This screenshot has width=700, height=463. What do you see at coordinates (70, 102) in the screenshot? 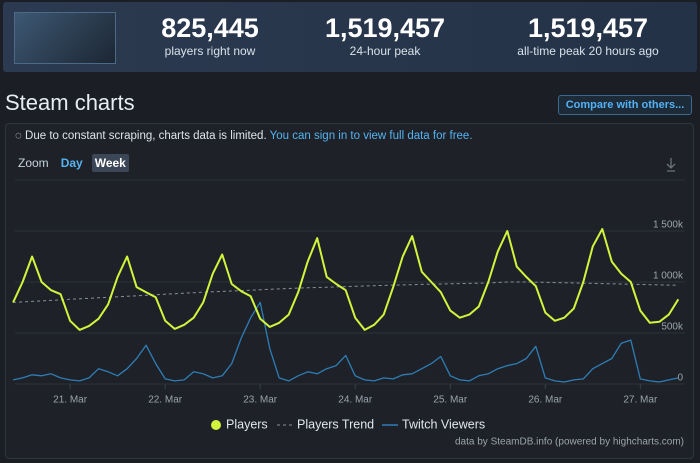
I see `section-title: Steam charts` at bounding box center [70, 102].